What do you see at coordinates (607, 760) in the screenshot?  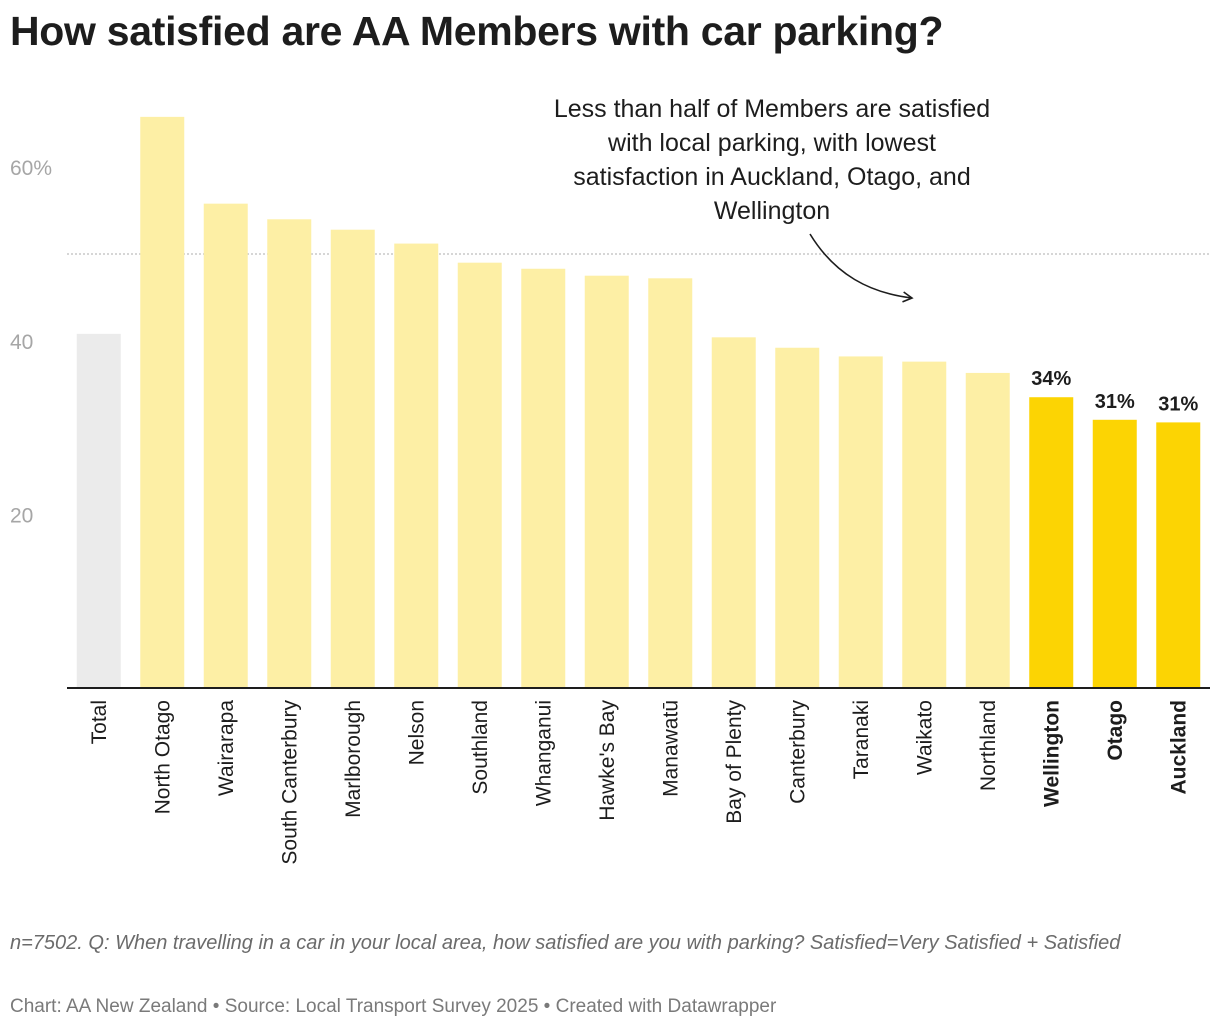 I see `category-label: Hawke's Bay` at bounding box center [607, 760].